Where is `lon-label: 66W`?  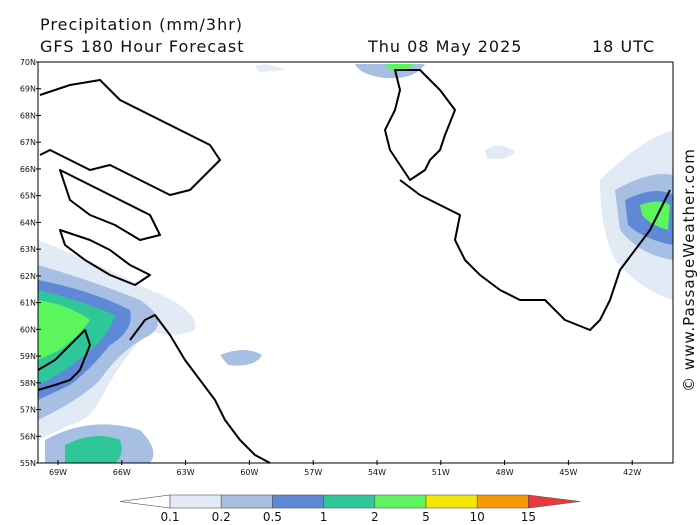 lon-label: 66W is located at coordinates (122, 472).